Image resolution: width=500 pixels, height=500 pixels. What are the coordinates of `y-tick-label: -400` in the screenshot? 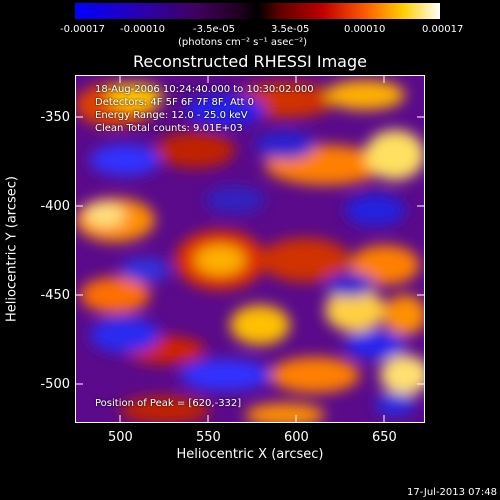 It's located at (55, 206).